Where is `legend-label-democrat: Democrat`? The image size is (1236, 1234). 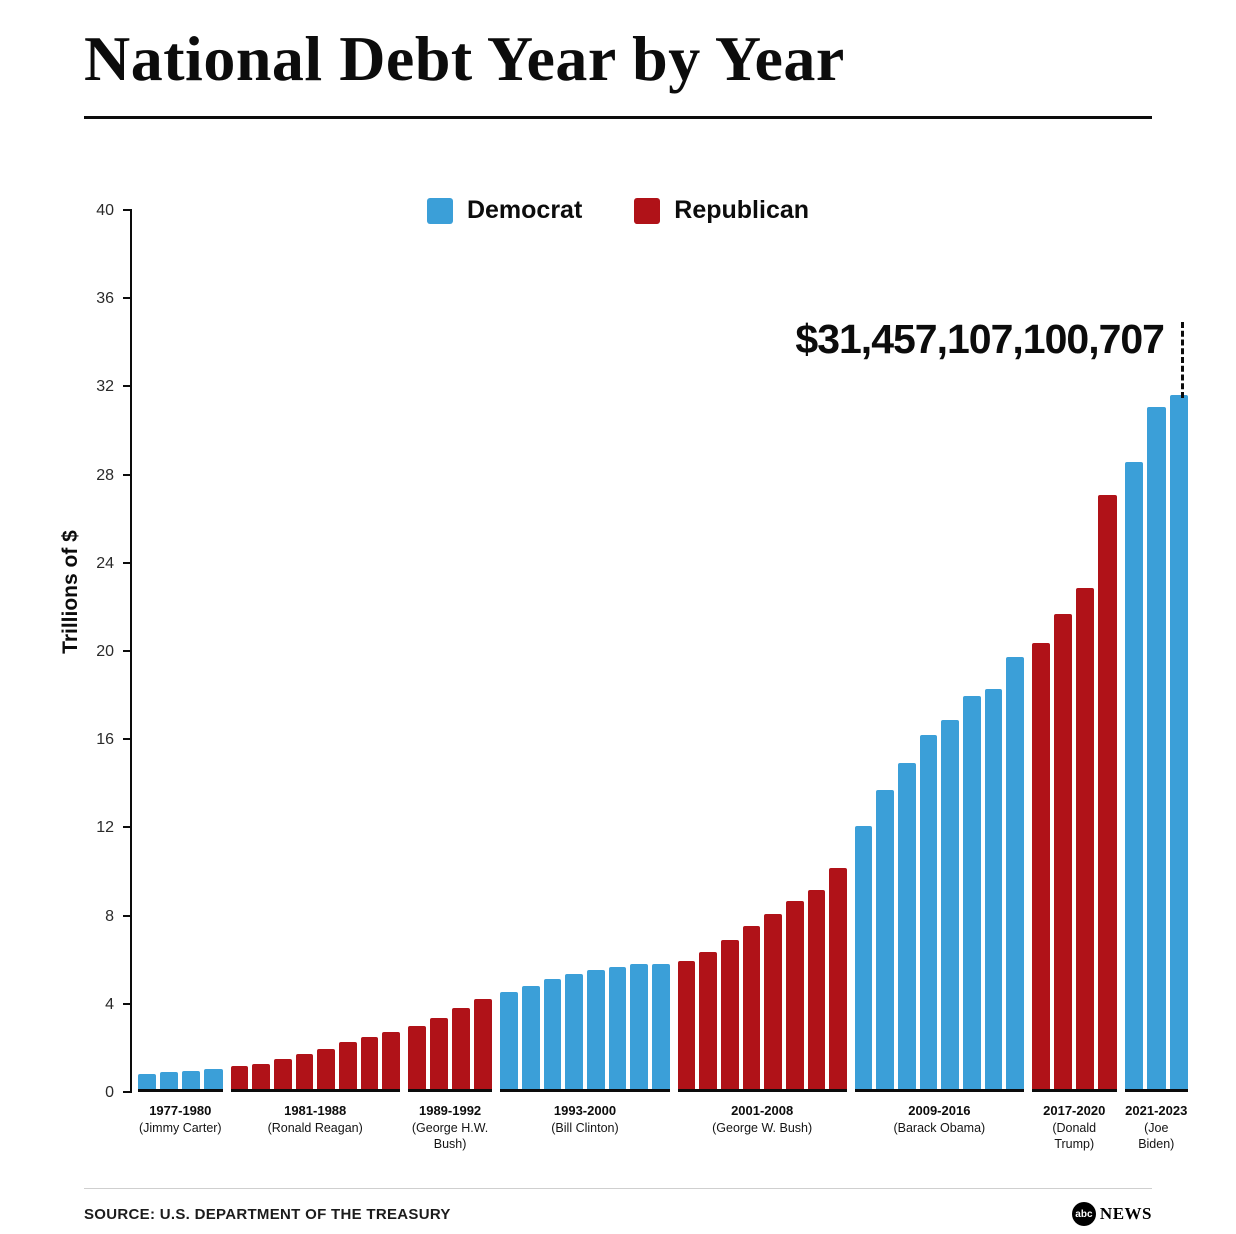 legend-label-democrat: Democrat is located at coordinates (524, 210).